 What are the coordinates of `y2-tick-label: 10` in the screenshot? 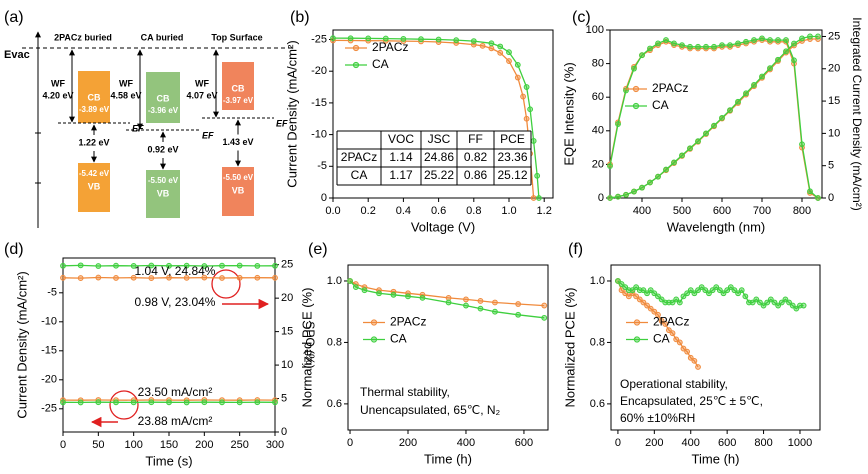 It's located at (834, 133).